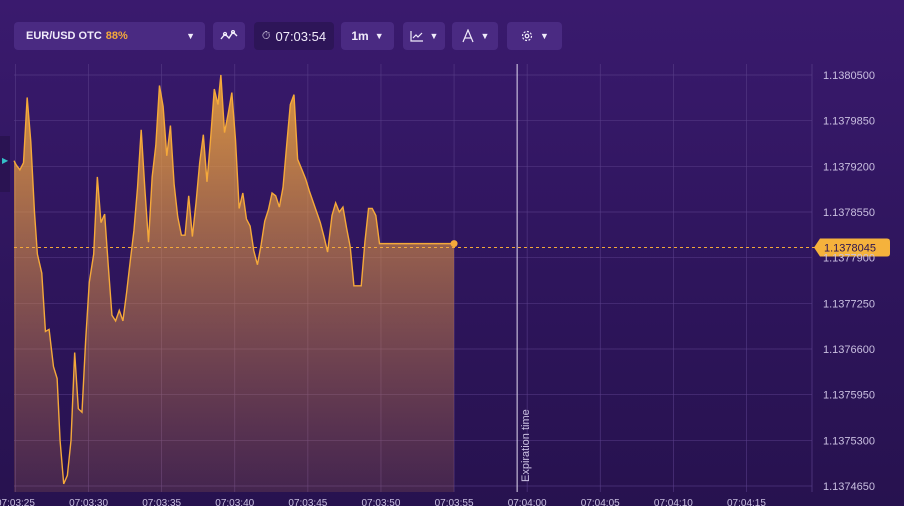 The height and width of the screenshot is (506, 904). I want to click on x-tick-label: 07:03:30, so click(88, 502).